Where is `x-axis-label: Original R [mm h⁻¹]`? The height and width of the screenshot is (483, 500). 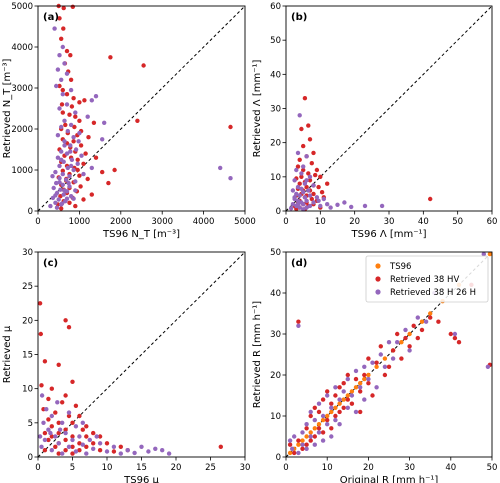
x-axis-label: Original R [mm h⁻¹] is located at coordinates (389, 479).